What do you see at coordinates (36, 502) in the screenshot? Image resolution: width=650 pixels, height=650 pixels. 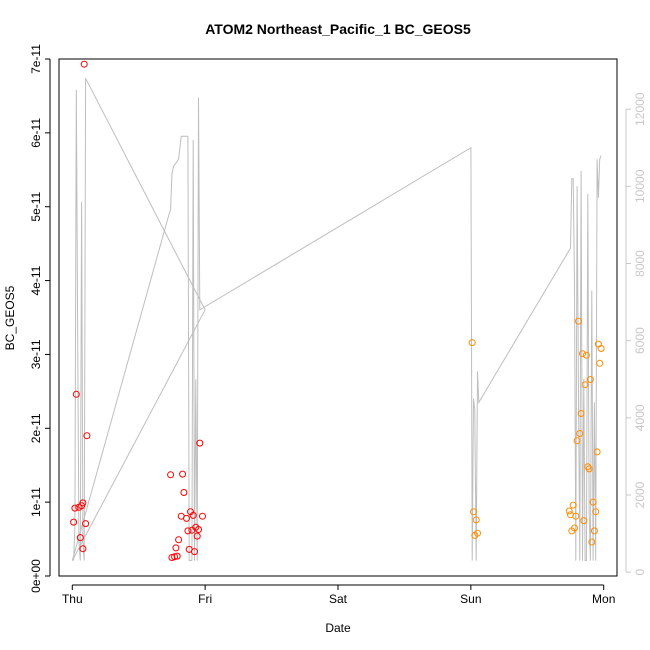 I see `y-tick-label: 1e-11` at bounding box center [36, 502].